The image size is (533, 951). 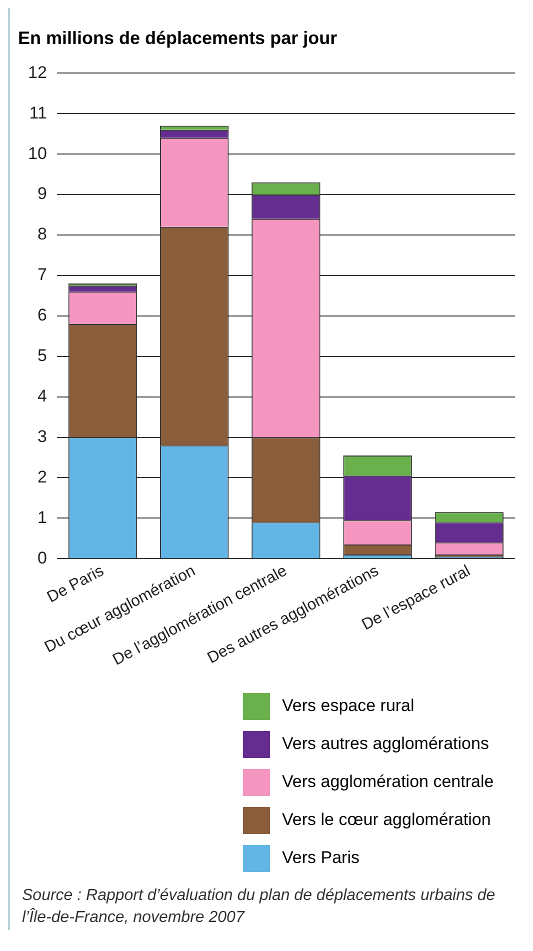 What do you see at coordinates (321, 858) in the screenshot?
I see `legend-label: Vers Paris` at bounding box center [321, 858].